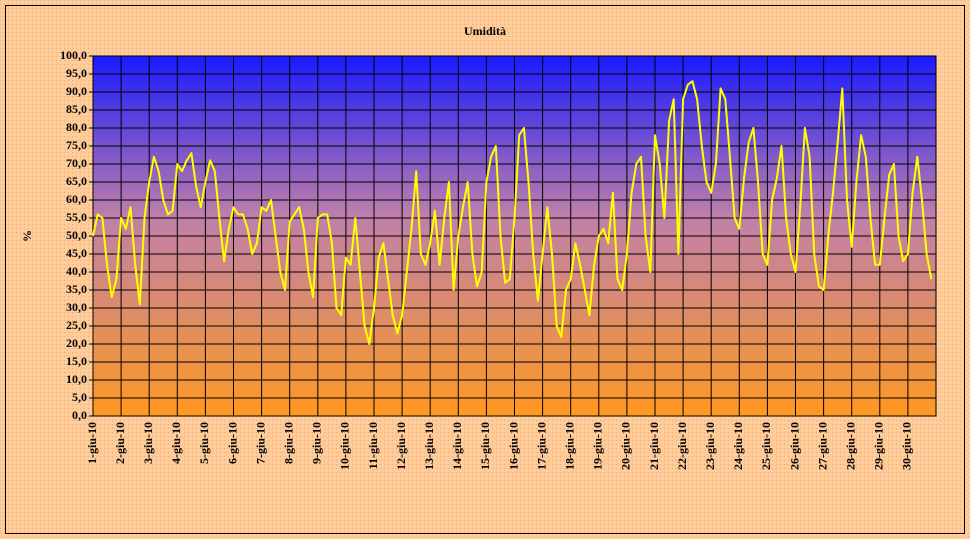 Image resolution: width=970 pixels, height=539 pixels. Describe the element at coordinates (879, 446) in the screenshot. I see `x-tick-label: 29-giu-10` at that location.